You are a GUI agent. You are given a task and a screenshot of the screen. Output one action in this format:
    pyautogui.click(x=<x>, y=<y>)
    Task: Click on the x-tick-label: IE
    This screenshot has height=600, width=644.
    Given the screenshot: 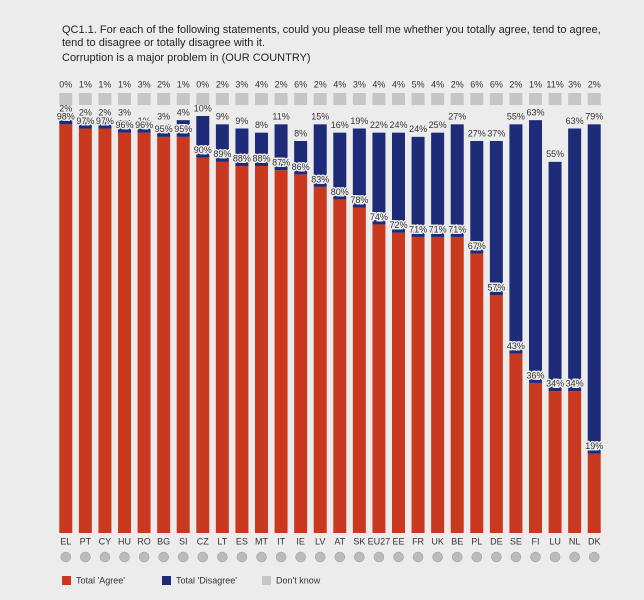 What is the action you would take?
    pyautogui.click(x=300, y=541)
    